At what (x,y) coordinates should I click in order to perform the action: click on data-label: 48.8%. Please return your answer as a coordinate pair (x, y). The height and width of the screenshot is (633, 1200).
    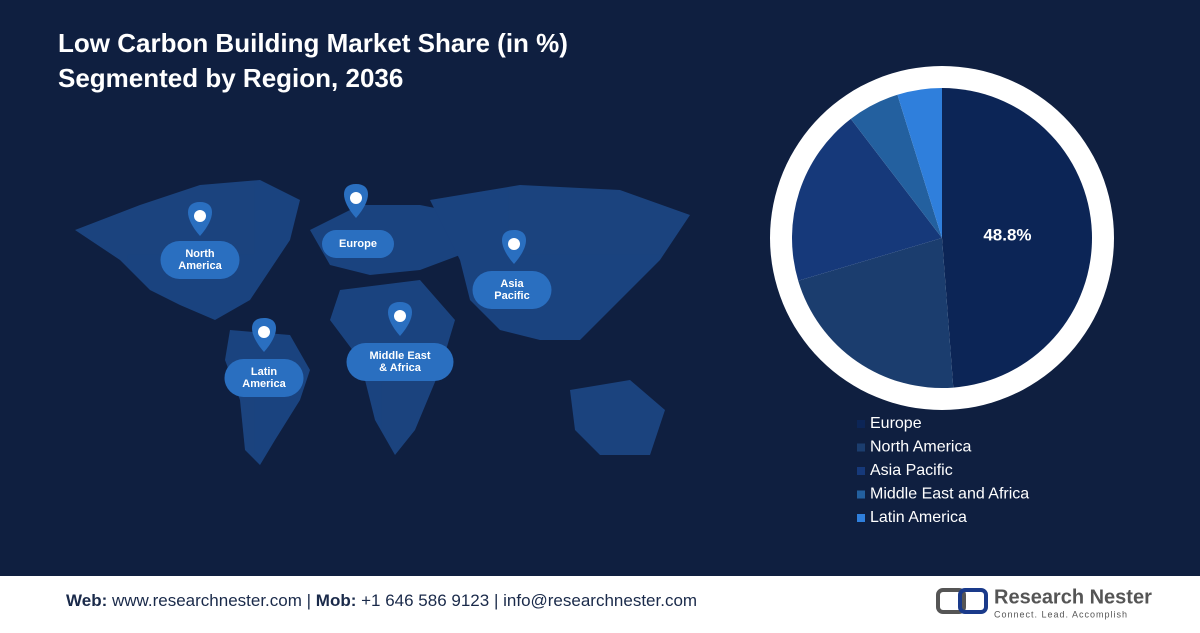
    Looking at the image, I should click on (1007, 234).